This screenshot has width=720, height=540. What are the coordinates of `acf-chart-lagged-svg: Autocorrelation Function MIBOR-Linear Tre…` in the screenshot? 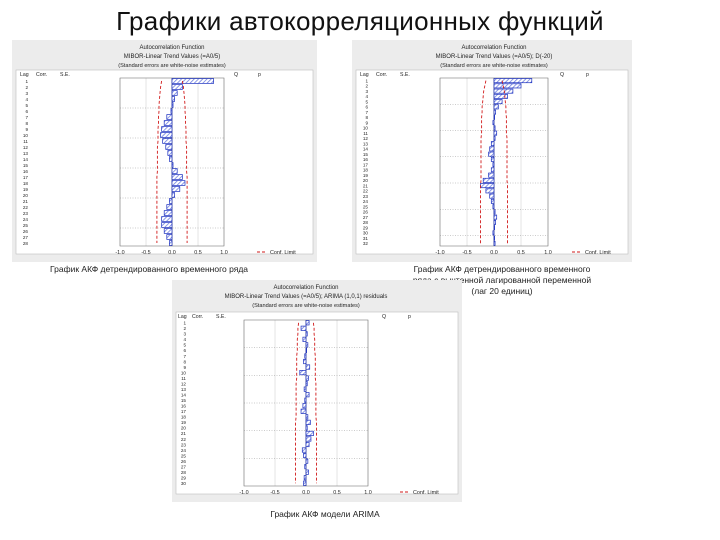 It's located at (492, 150).